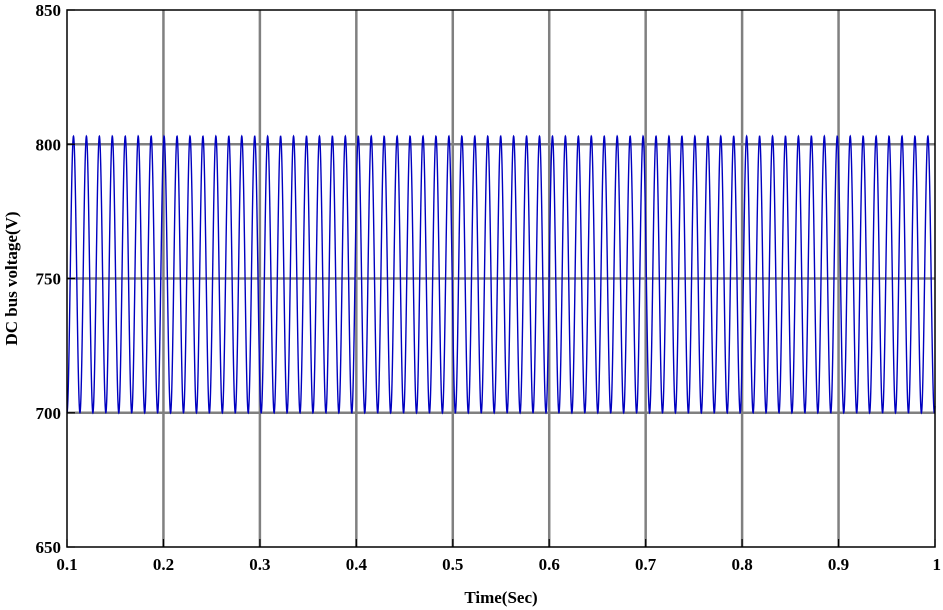 This screenshot has height=610, width=943. I want to click on y-tick-label: 850, so click(49, 10).